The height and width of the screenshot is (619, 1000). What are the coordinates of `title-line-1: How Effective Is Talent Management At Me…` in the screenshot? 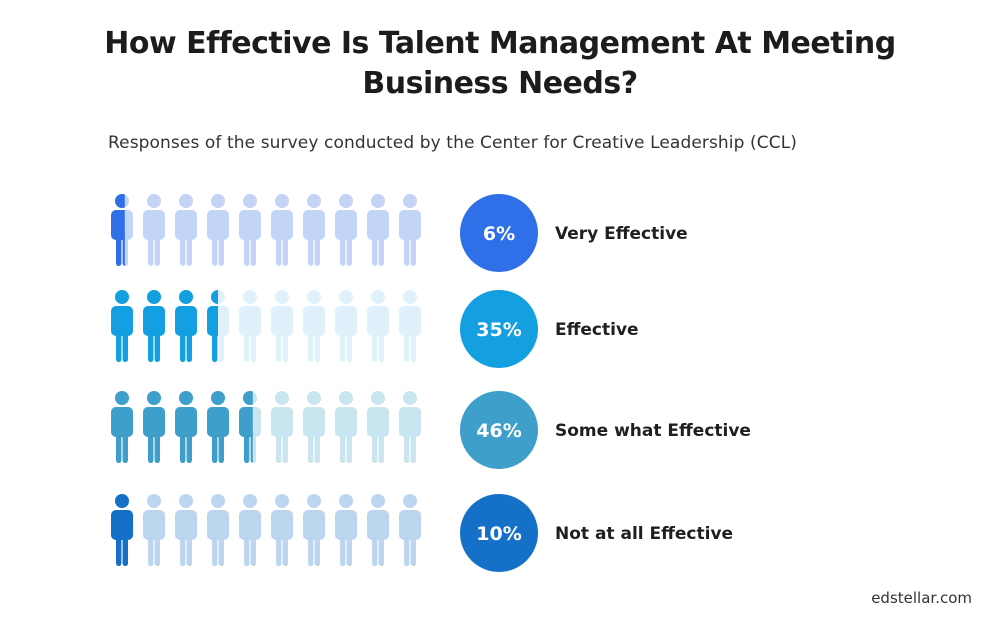 It's located at (500, 43).